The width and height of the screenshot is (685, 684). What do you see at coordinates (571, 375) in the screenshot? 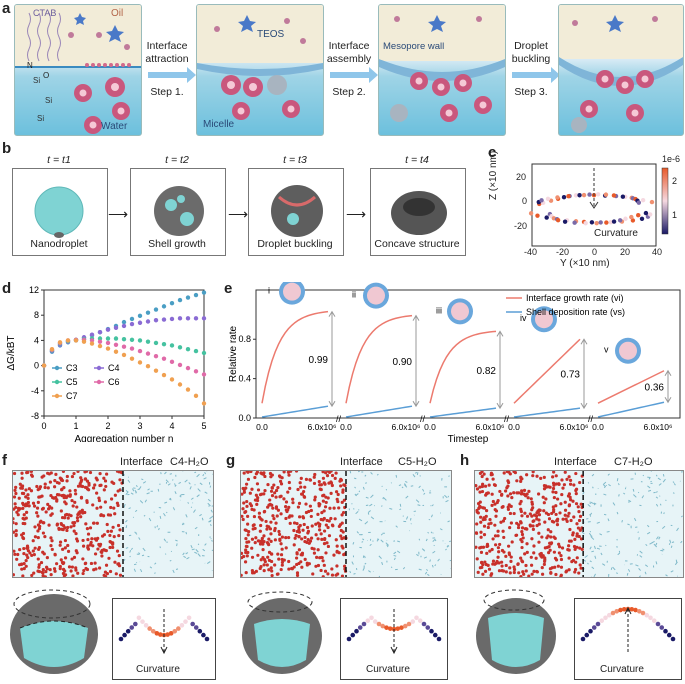
I see `e-ratio-iv: 0.73` at bounding box center [571, 375].